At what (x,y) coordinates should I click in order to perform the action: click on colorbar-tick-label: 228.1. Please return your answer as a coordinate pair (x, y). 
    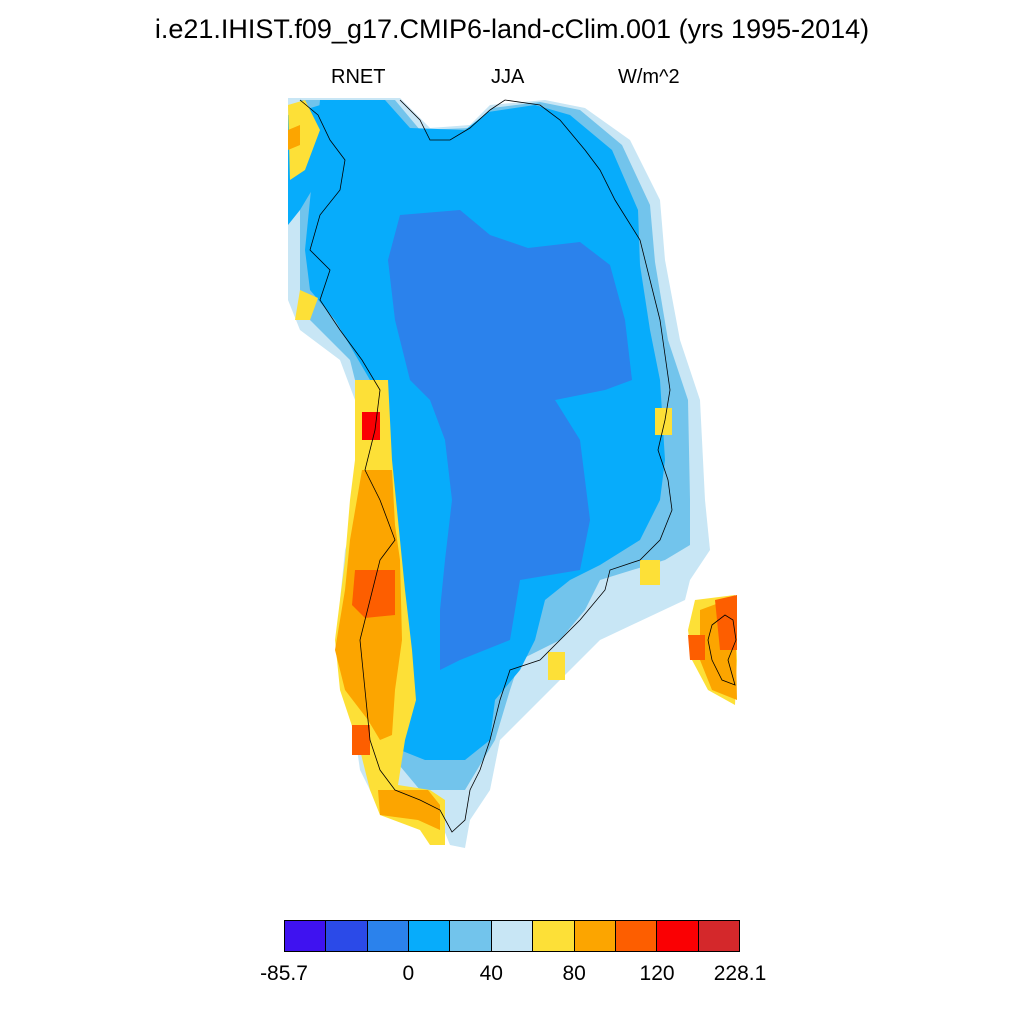
    Looking at the image, I should click on (740, 973).